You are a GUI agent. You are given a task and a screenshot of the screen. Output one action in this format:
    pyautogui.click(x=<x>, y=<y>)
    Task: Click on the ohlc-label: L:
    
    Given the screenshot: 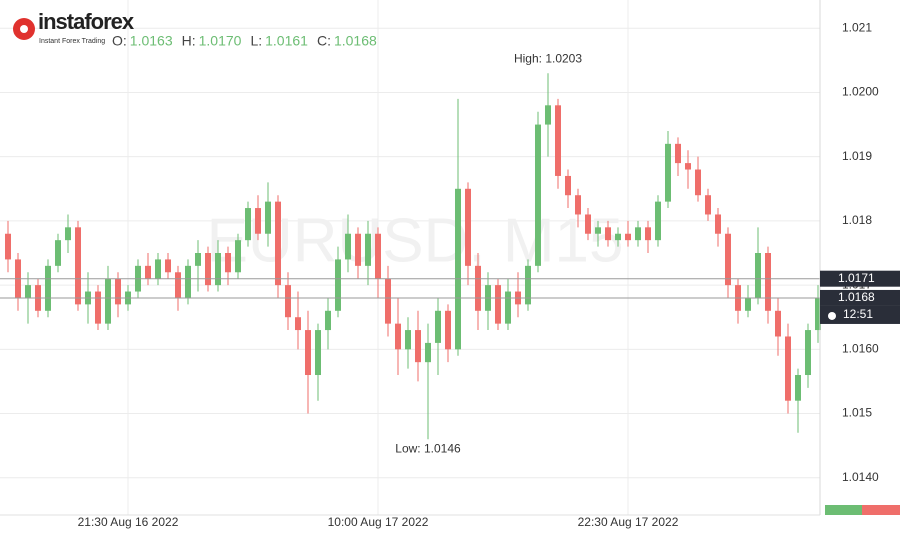 What is the action you would take?
    pyautogui.click(x=256, y=41)
    